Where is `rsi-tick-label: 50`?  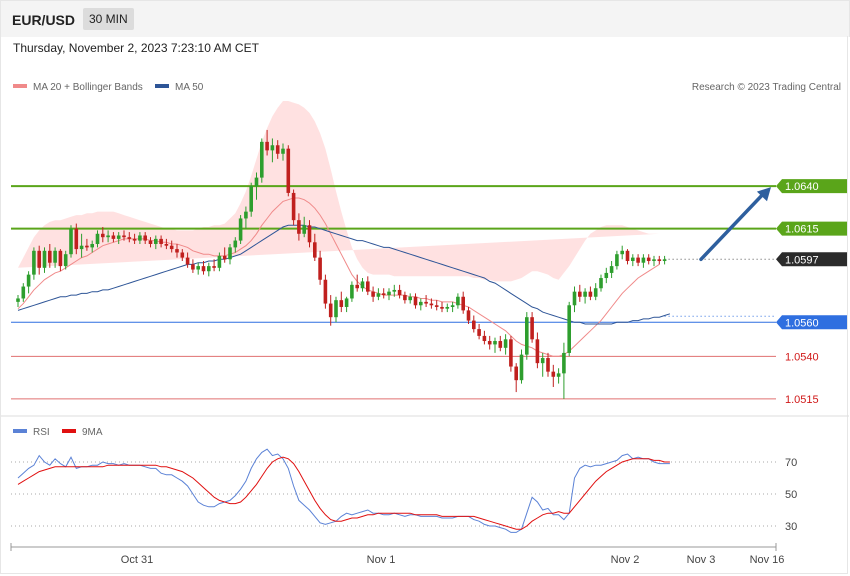 rsi-tick-label: 50 is located at coordinates (791, 495).